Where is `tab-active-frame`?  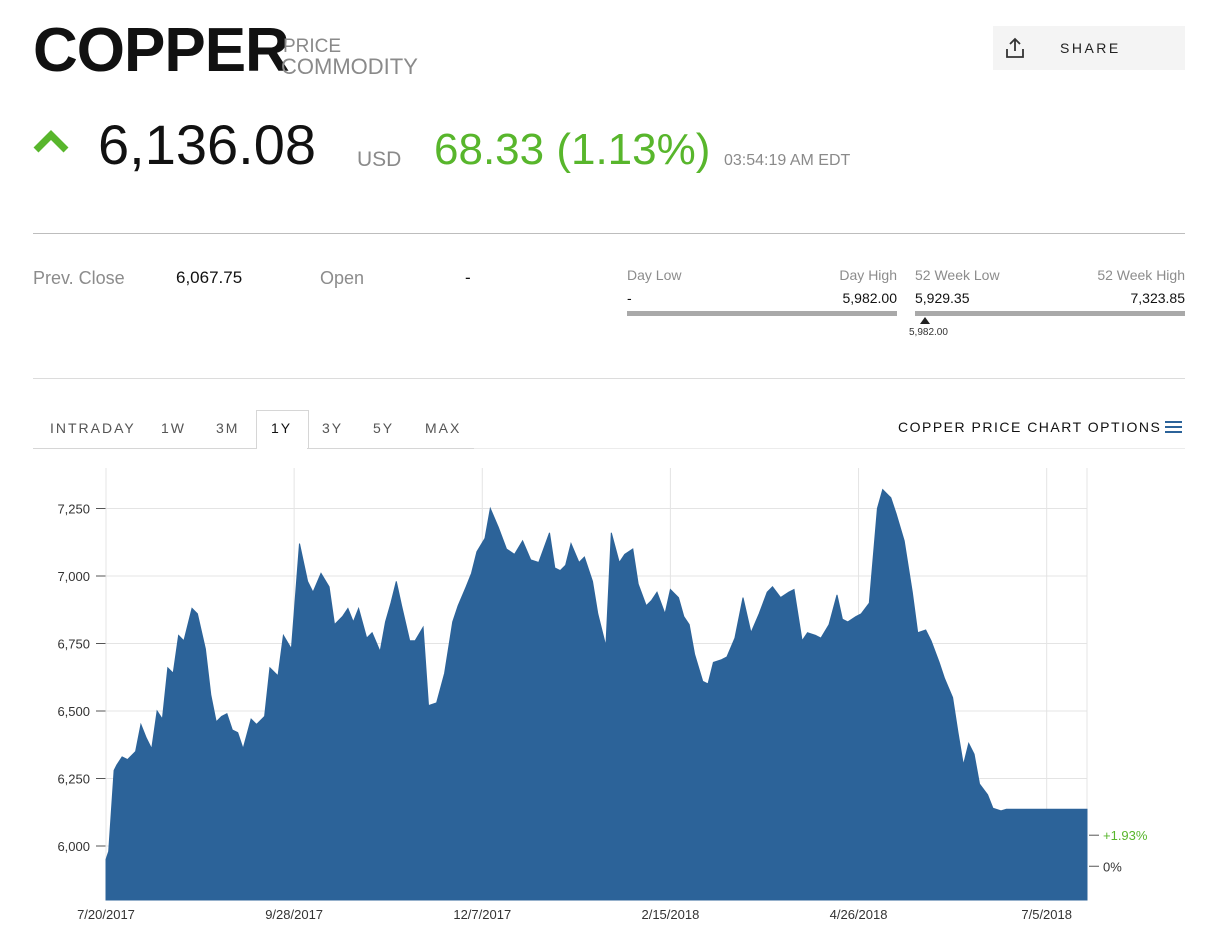
tab-active-frame is located at coordinates (282, 429).